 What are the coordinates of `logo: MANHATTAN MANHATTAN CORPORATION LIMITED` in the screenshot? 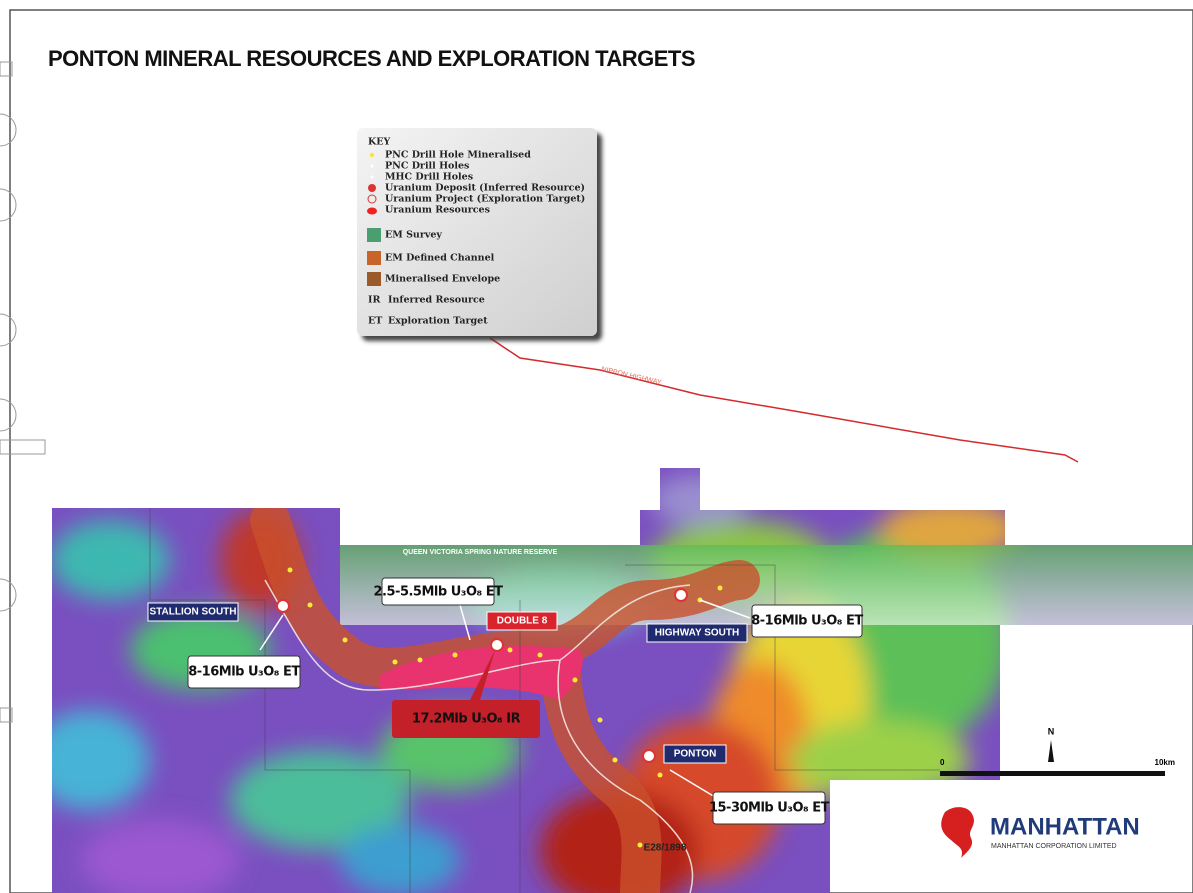 It's located at (1040, 832).